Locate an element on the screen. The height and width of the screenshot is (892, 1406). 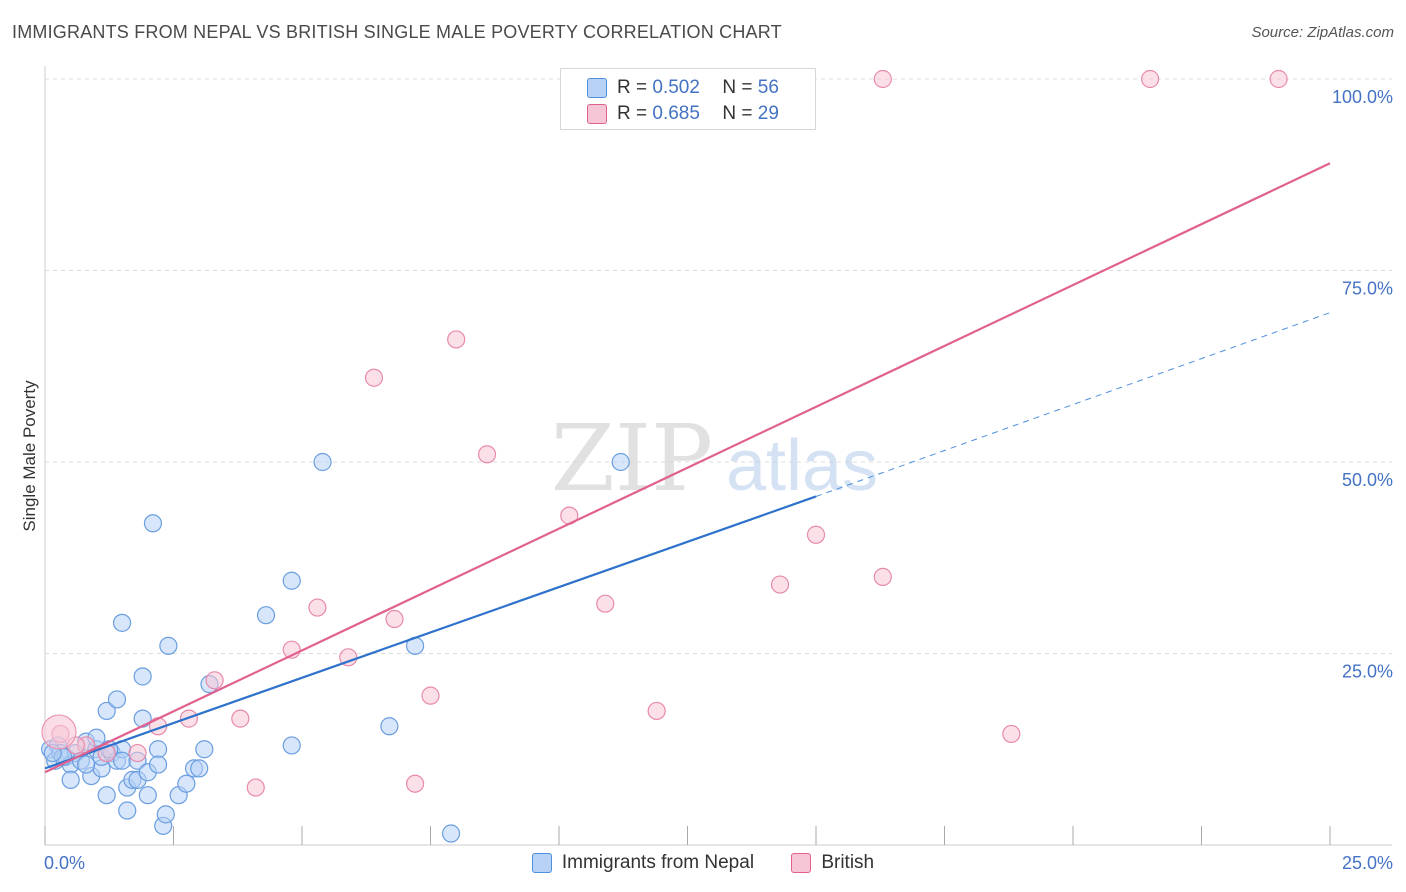
trend-line-nepal-extrapolated is located at coordinates (1073, 404).